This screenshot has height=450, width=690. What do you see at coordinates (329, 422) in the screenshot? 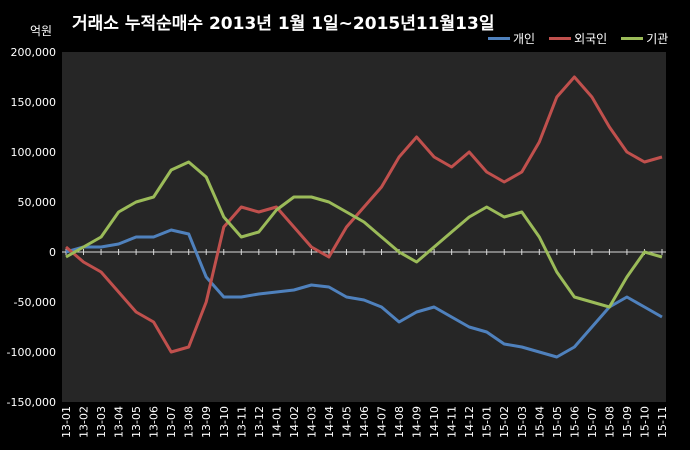
I see `x-tick-label: 14-04` at bounding box center [329, 422].